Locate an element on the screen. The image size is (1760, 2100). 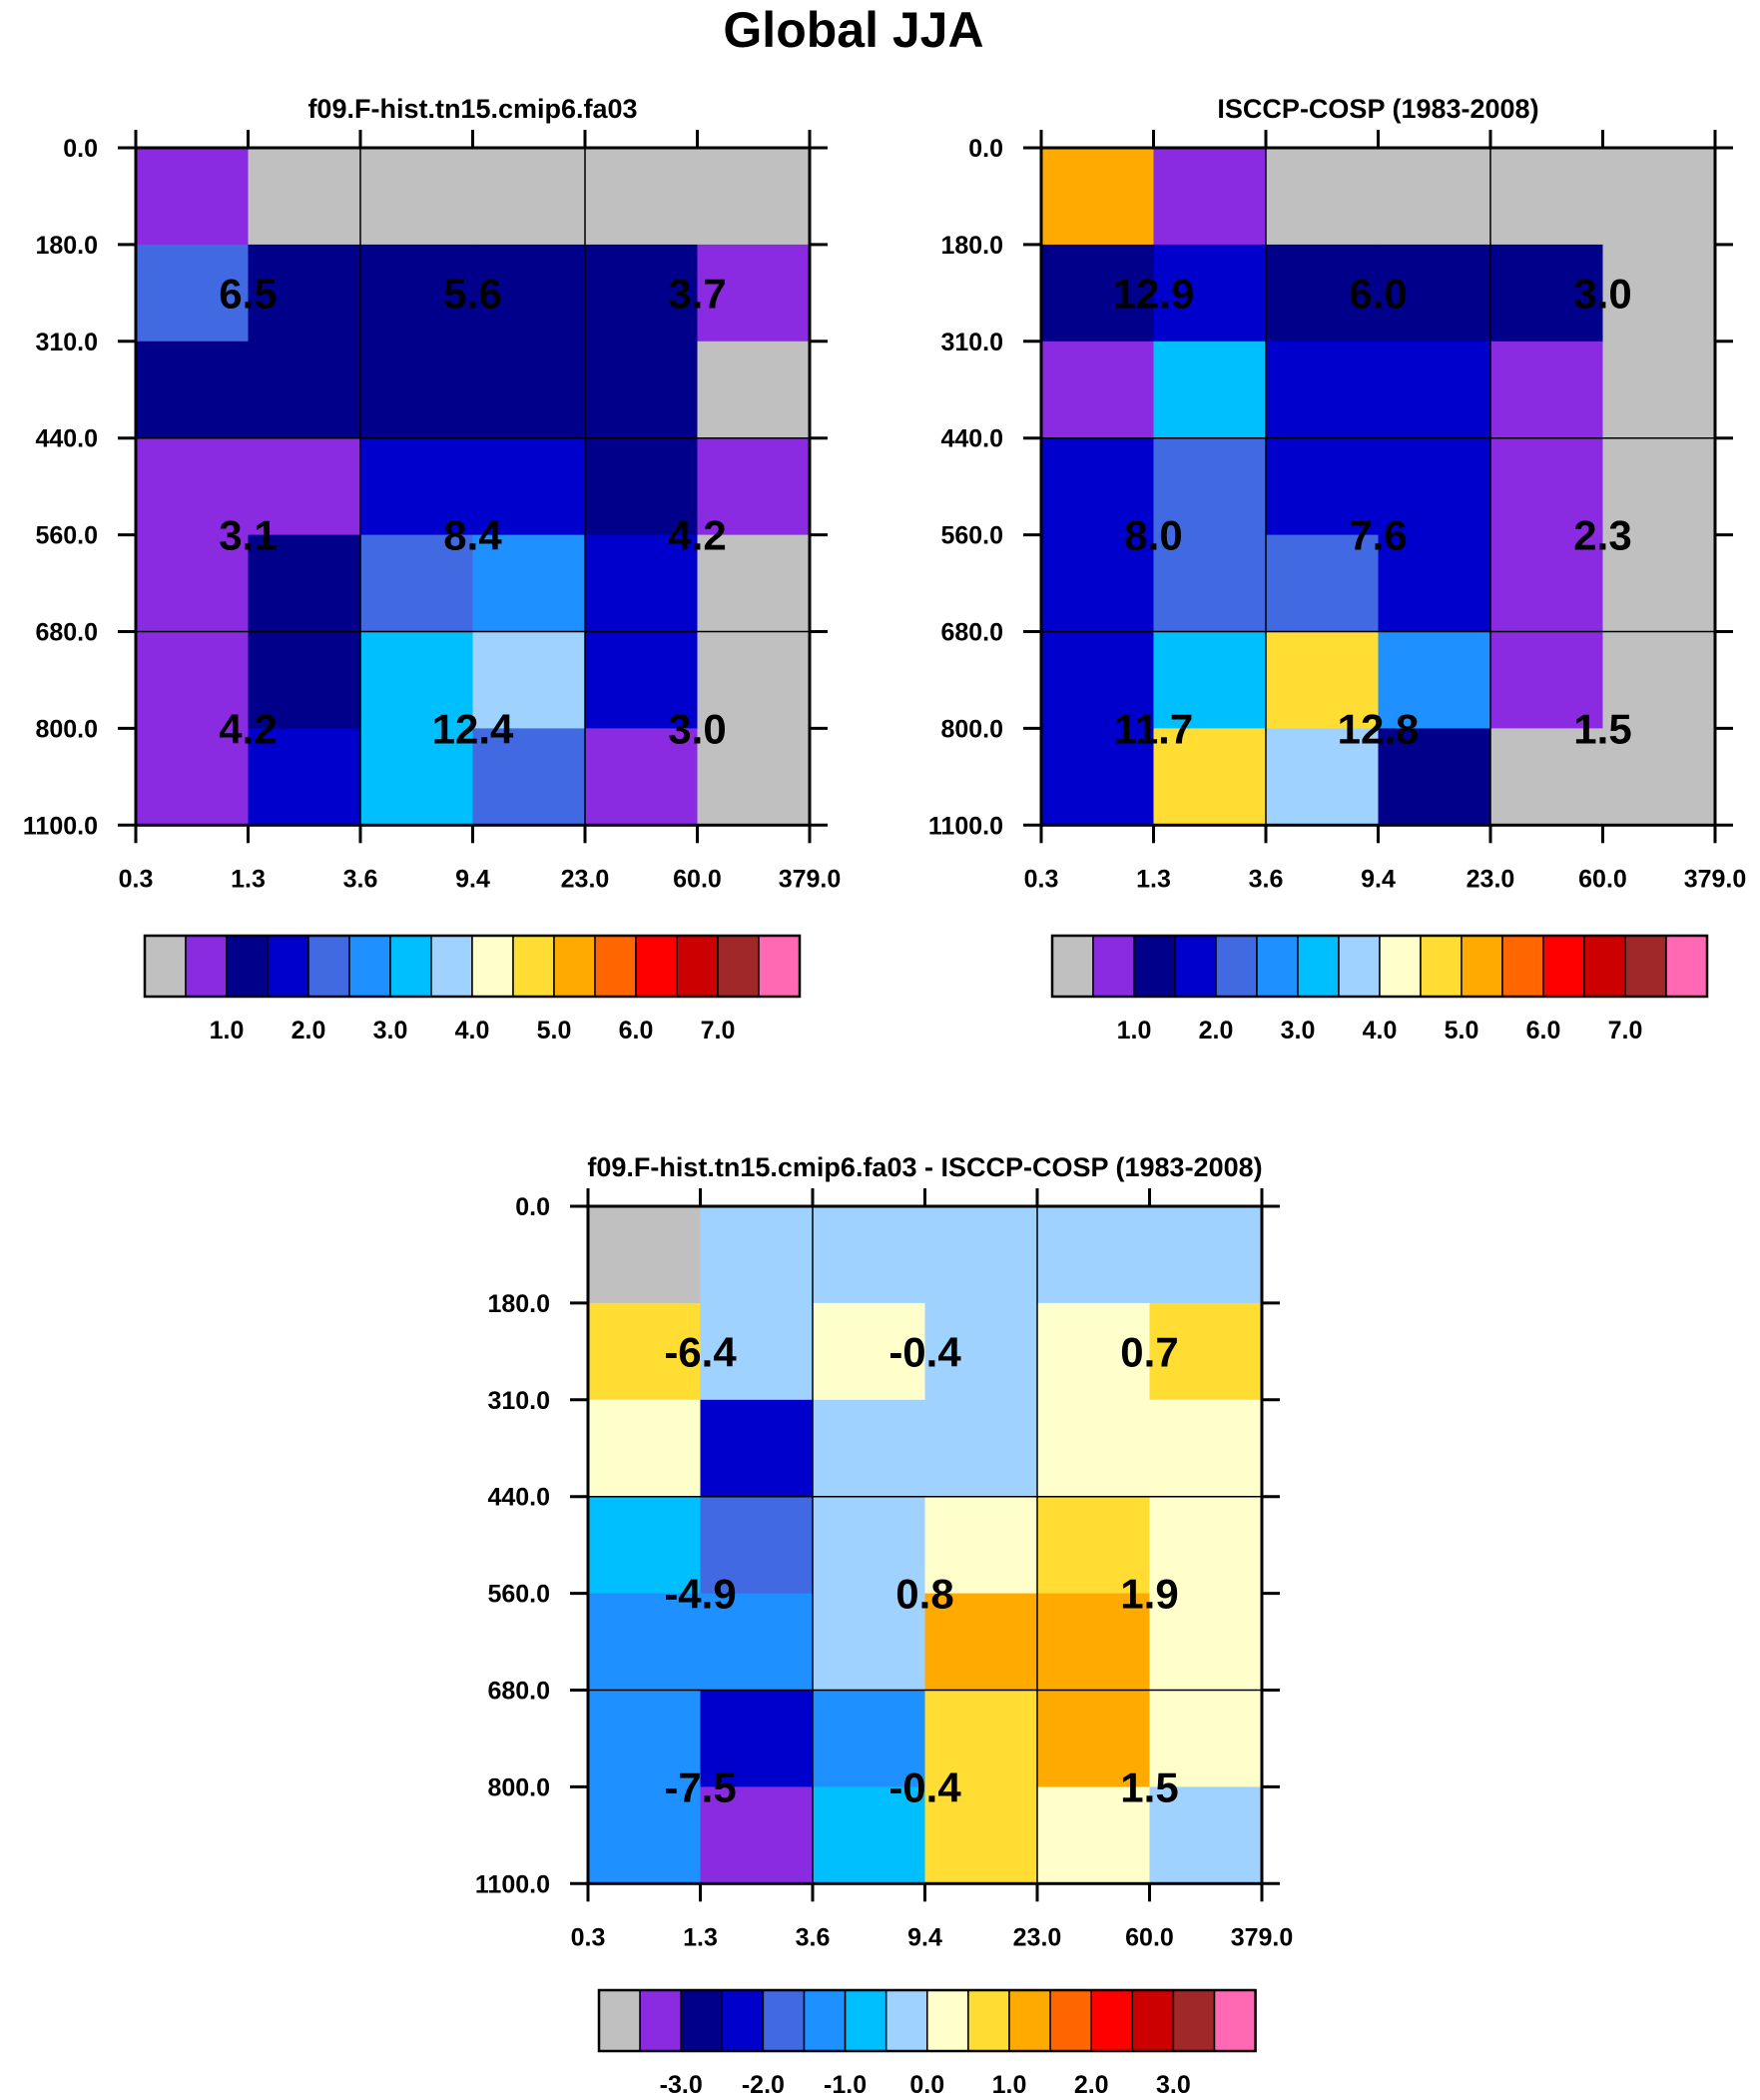
x-tick-label: 23.0 is located at coordinates (585, 879).